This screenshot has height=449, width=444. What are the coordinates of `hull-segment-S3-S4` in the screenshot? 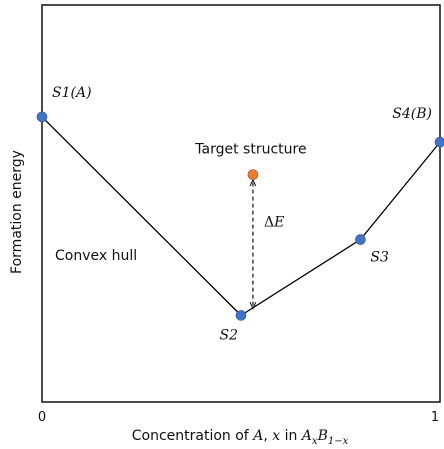 It's located at (400, 191).